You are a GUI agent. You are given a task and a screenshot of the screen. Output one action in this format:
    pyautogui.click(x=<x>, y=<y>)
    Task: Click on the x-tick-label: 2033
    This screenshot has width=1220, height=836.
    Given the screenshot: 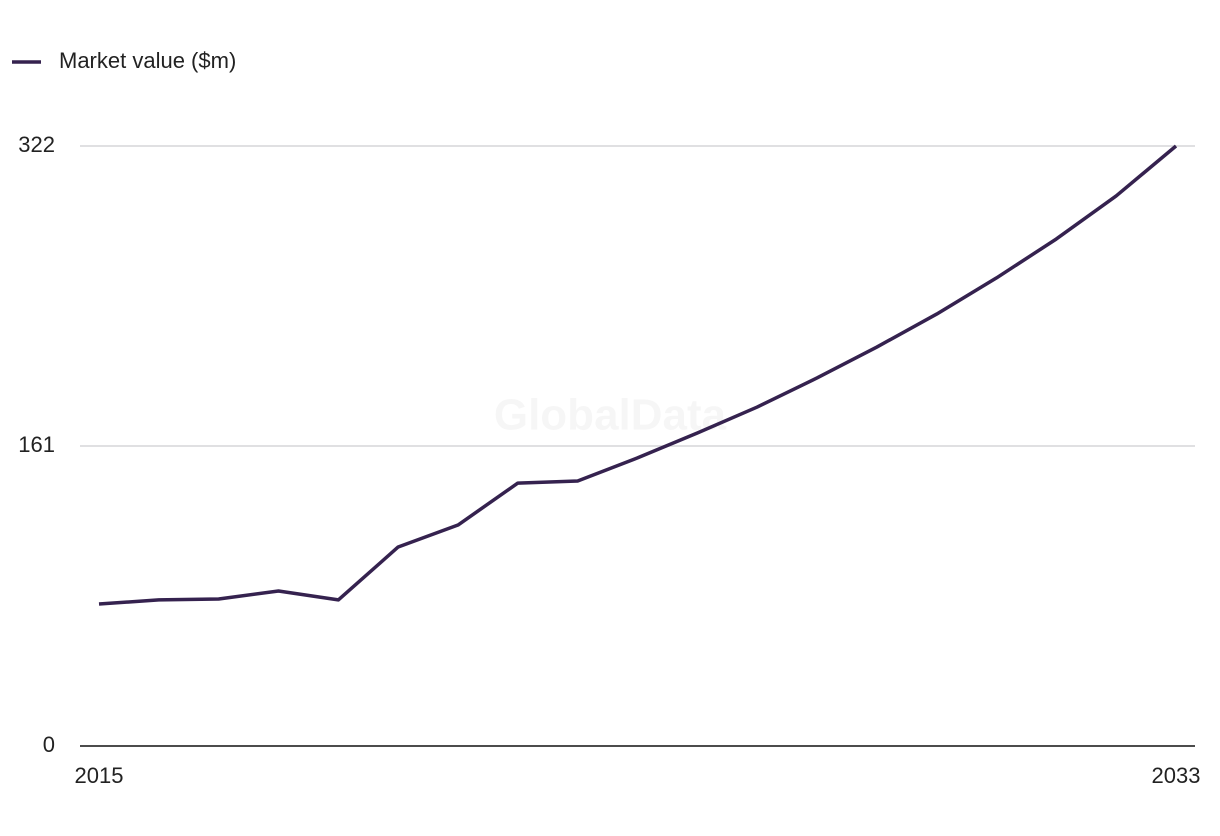 What is the action you would take?
    pyautogui.click(x=1176, y=775)
    